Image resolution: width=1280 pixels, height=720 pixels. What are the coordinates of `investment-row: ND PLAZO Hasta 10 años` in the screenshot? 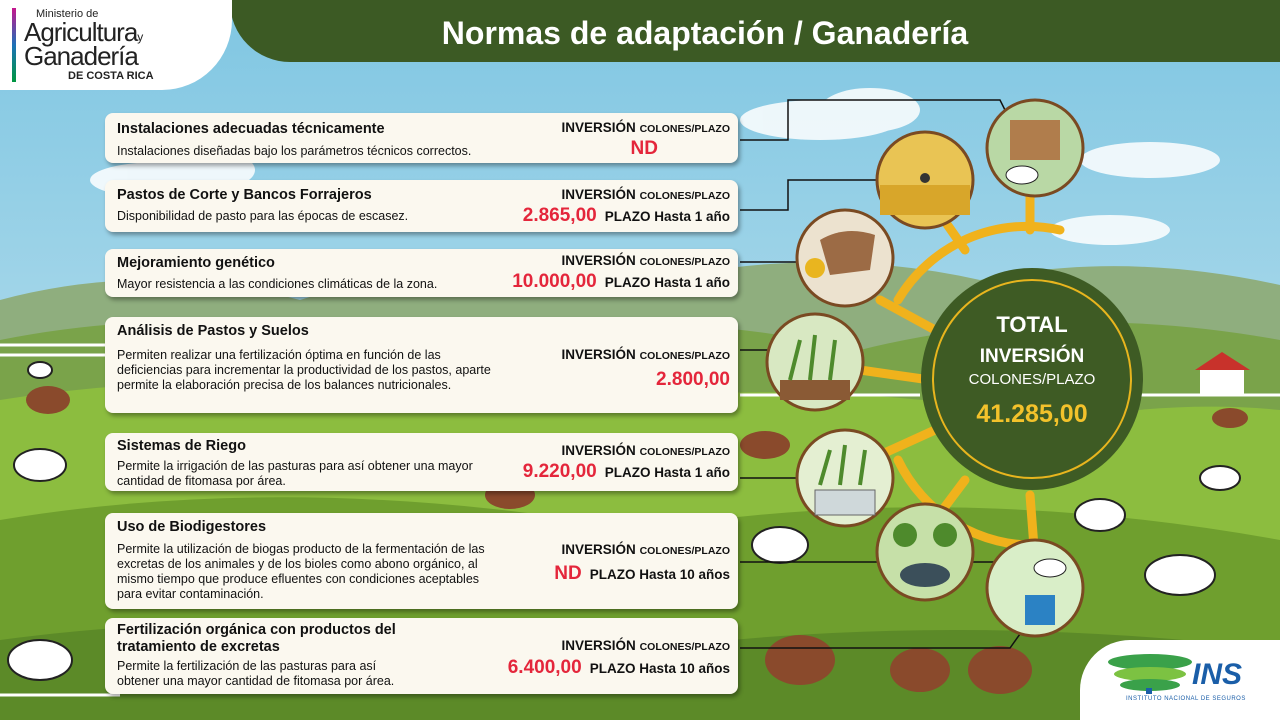 It's located at (642, 574).